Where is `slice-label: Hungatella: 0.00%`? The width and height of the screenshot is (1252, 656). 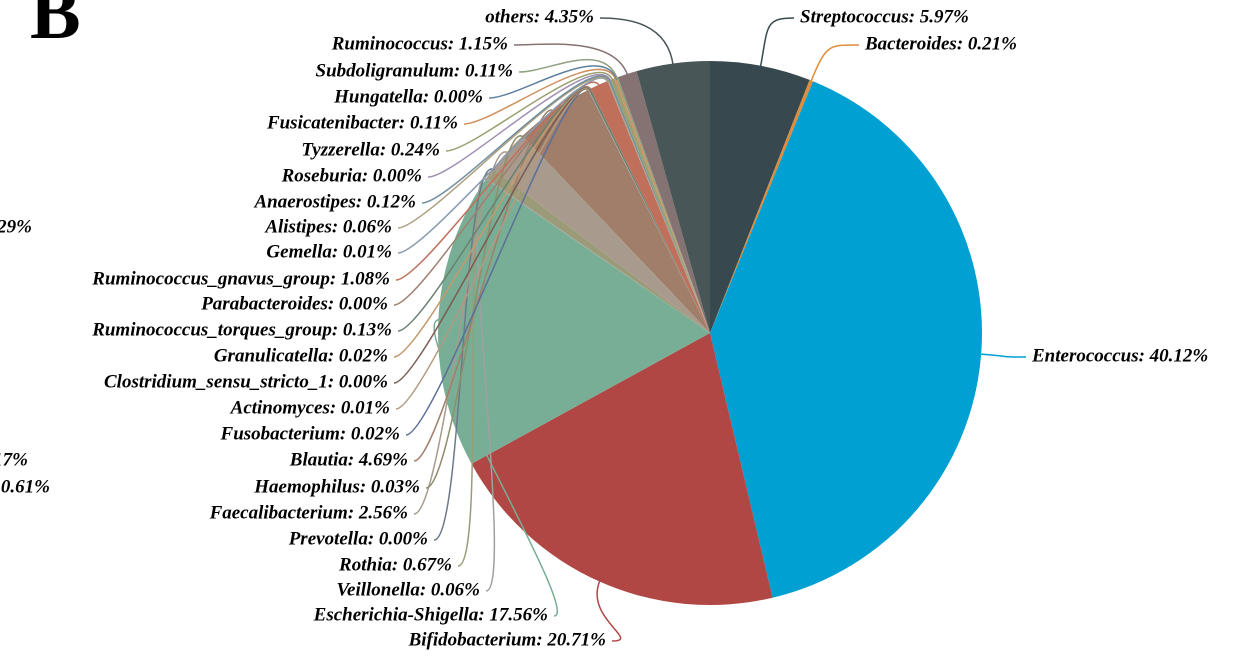 slice-label: Hungatella: 0.00% is located at coordinates (408, 96).